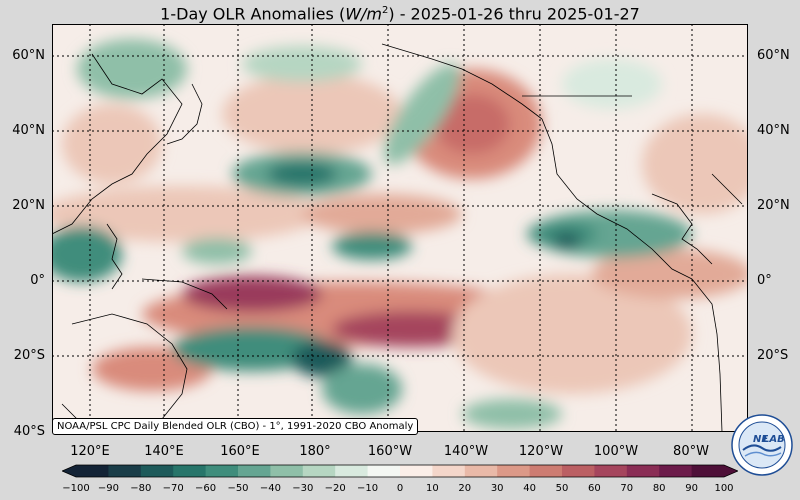  I want to click on lon-label-160e: 160°E, so click(240, 451).